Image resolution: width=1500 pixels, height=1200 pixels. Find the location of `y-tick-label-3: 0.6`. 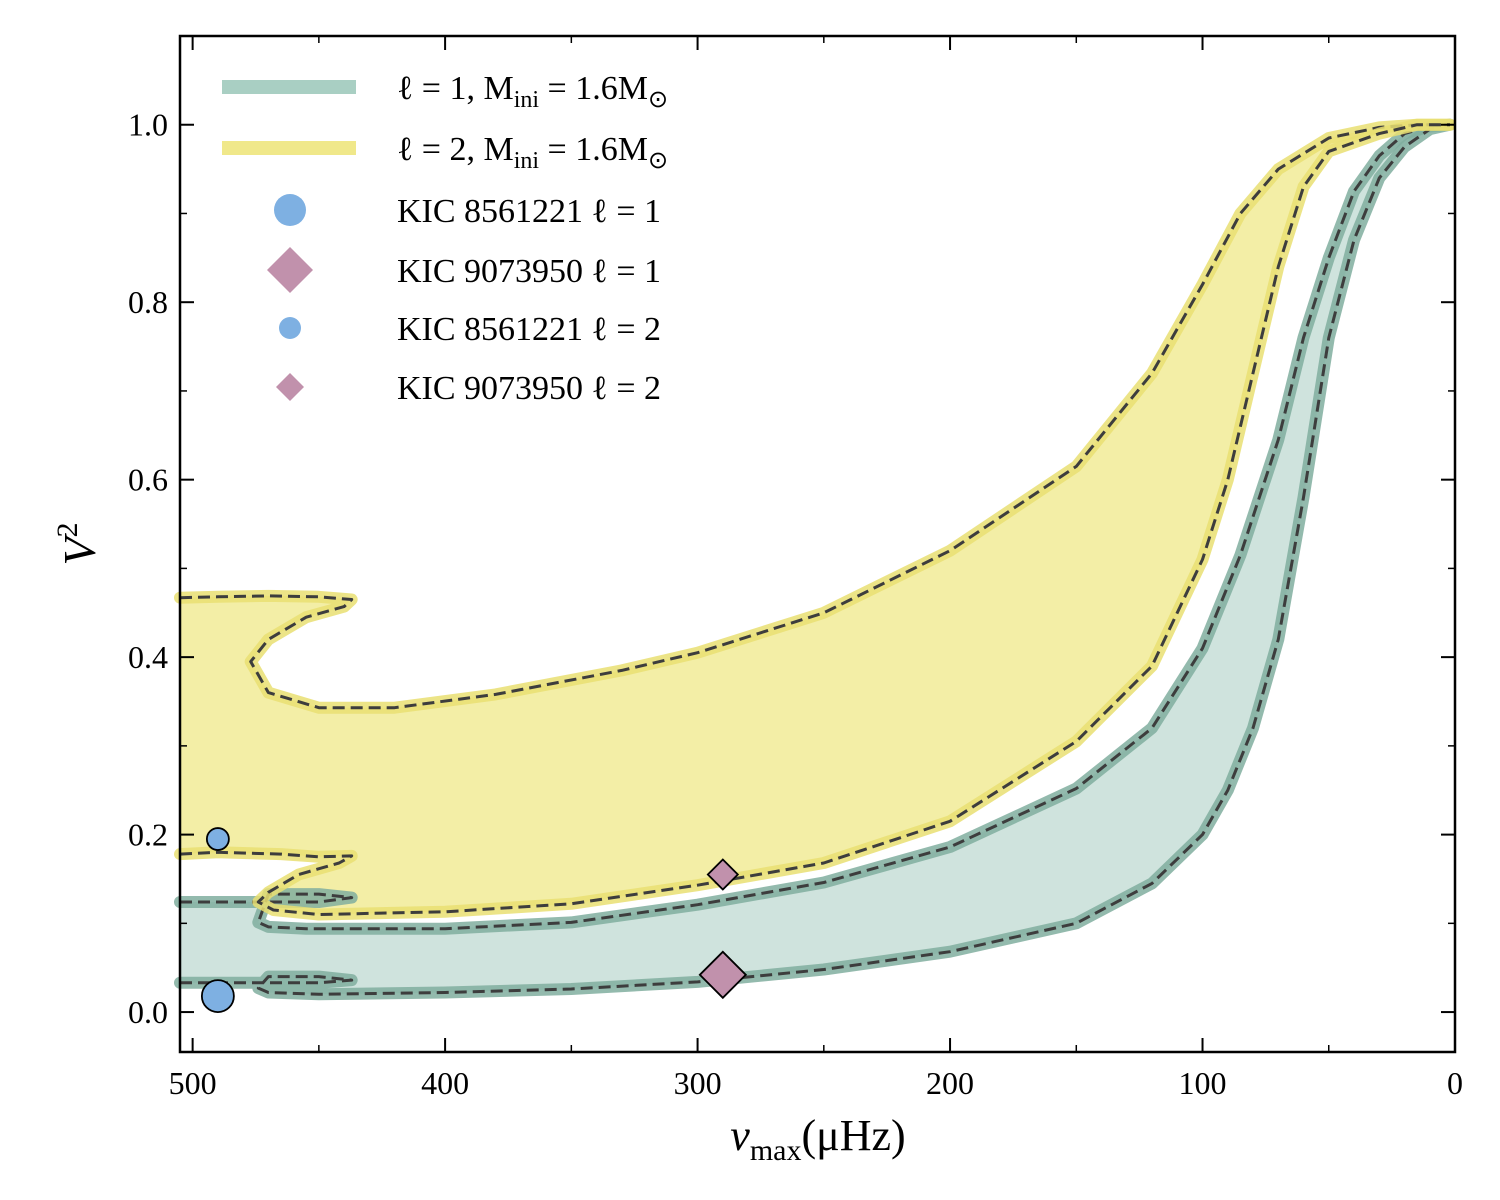

y-tick-label-3: 0.6 is located at coordinates (148, 480).